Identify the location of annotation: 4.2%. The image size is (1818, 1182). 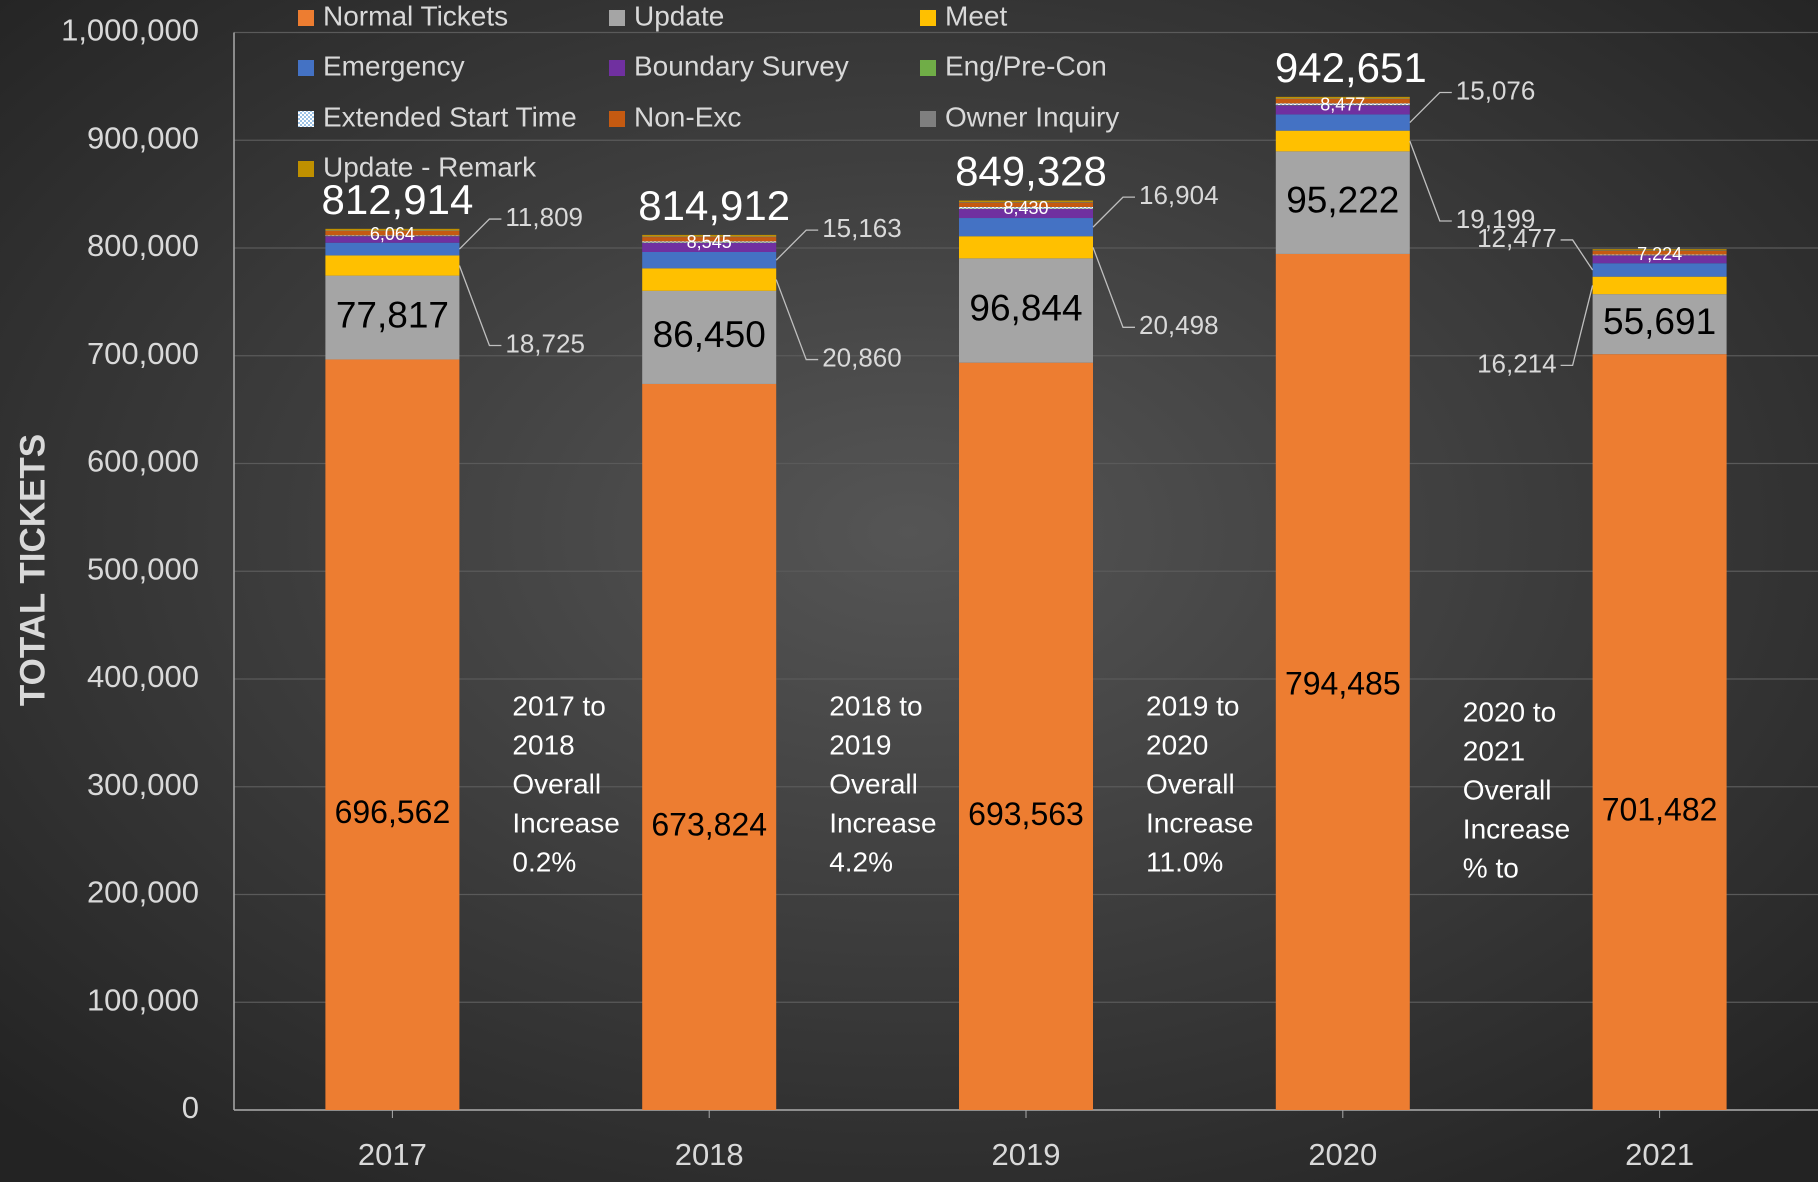
(861, 861).